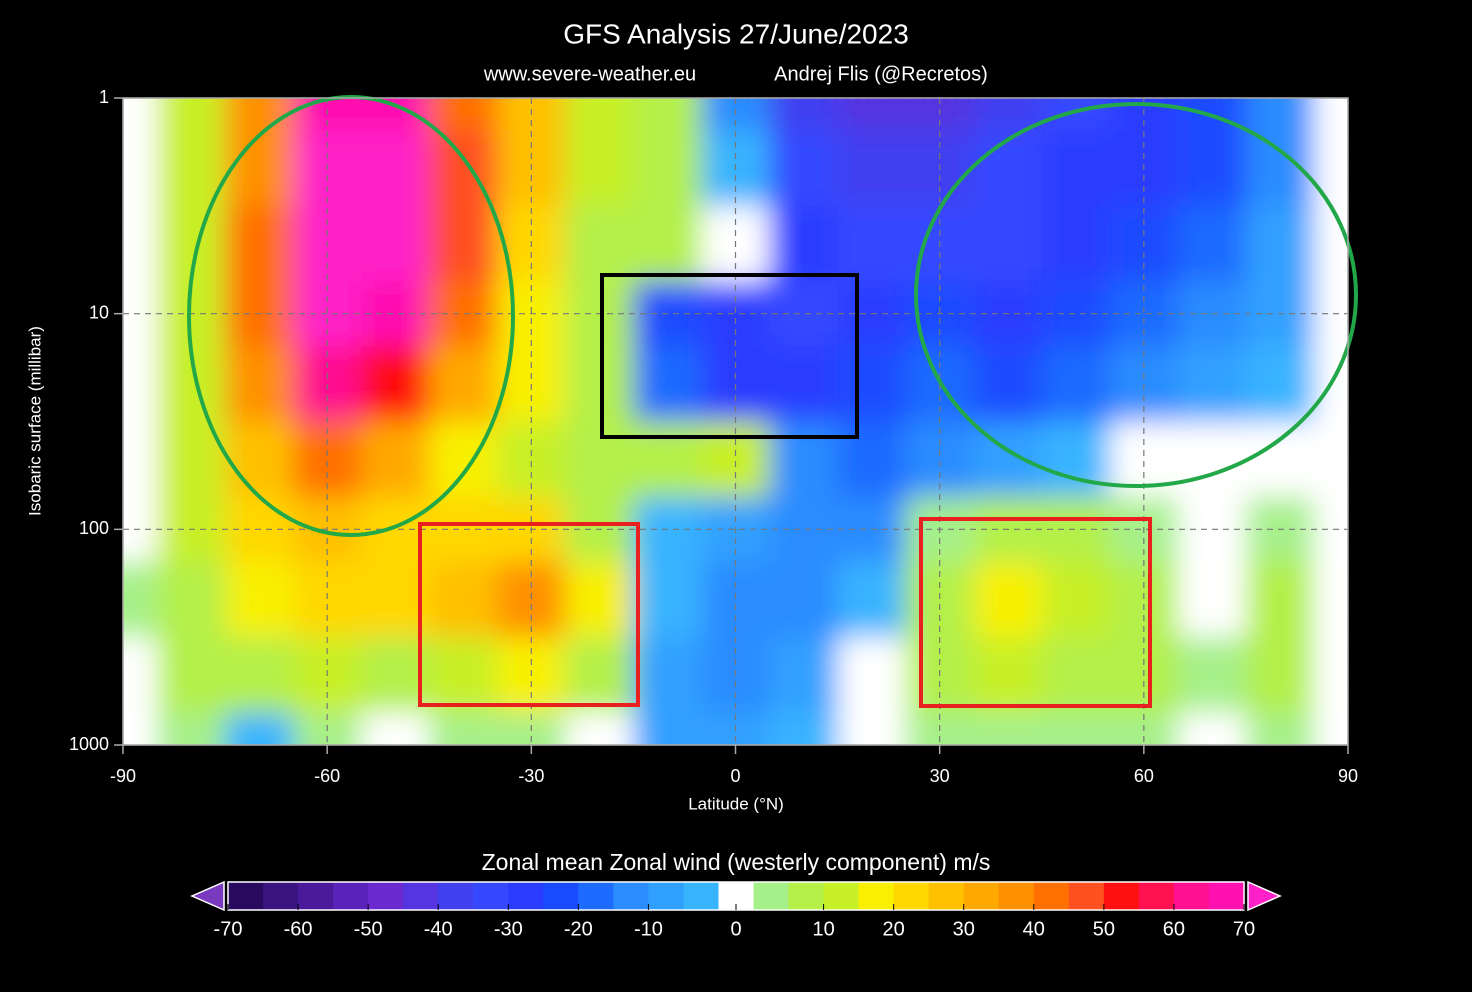  What do you see at coordinates (823, 929) in the screenshot?
I see `colorbar-tick-label: 10` at bounding box center [823, 929].